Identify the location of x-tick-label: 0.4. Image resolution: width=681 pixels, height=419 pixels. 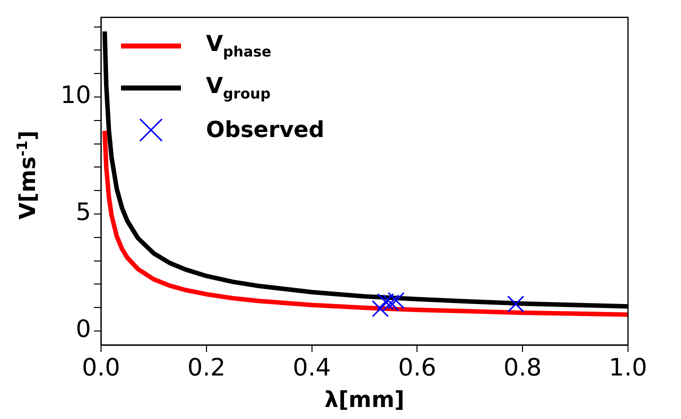
(311, 368).